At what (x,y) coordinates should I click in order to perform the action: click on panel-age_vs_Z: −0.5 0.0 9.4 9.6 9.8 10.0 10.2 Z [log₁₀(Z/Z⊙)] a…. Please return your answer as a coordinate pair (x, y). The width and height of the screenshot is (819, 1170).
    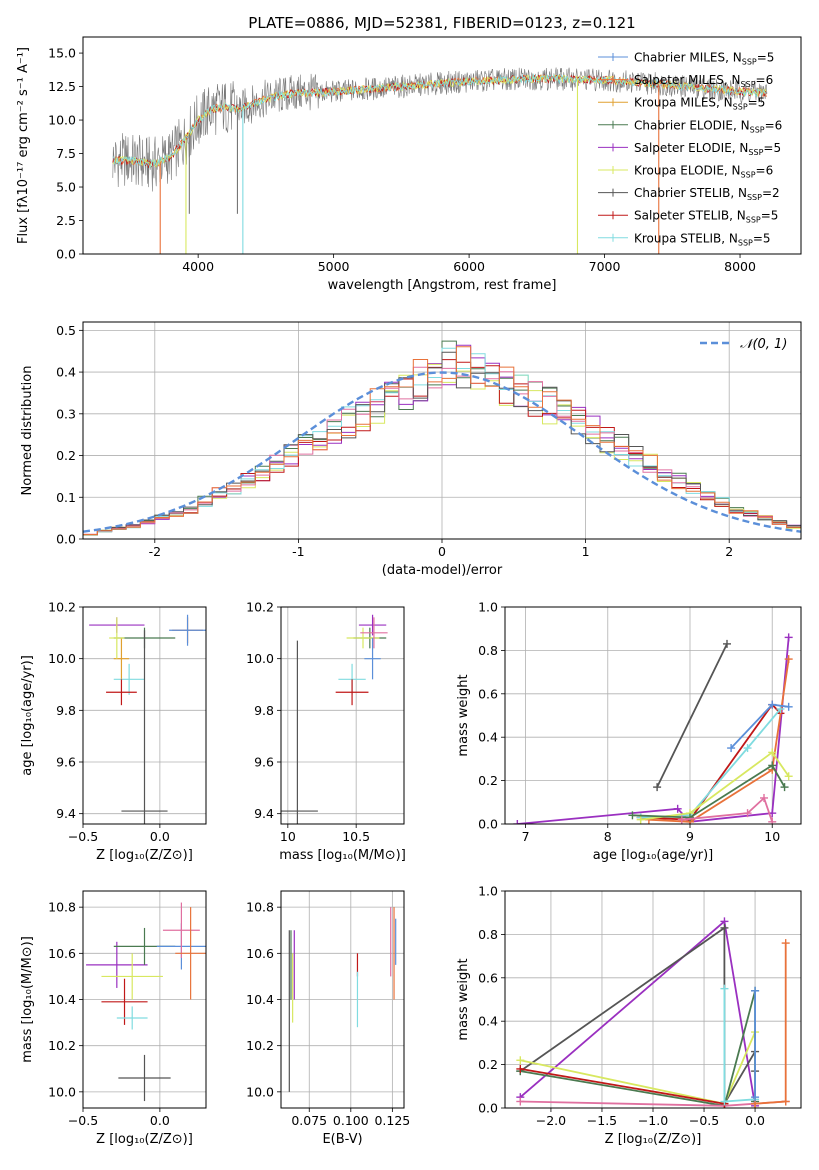
    Looking at the image, I should click on (113, 731).